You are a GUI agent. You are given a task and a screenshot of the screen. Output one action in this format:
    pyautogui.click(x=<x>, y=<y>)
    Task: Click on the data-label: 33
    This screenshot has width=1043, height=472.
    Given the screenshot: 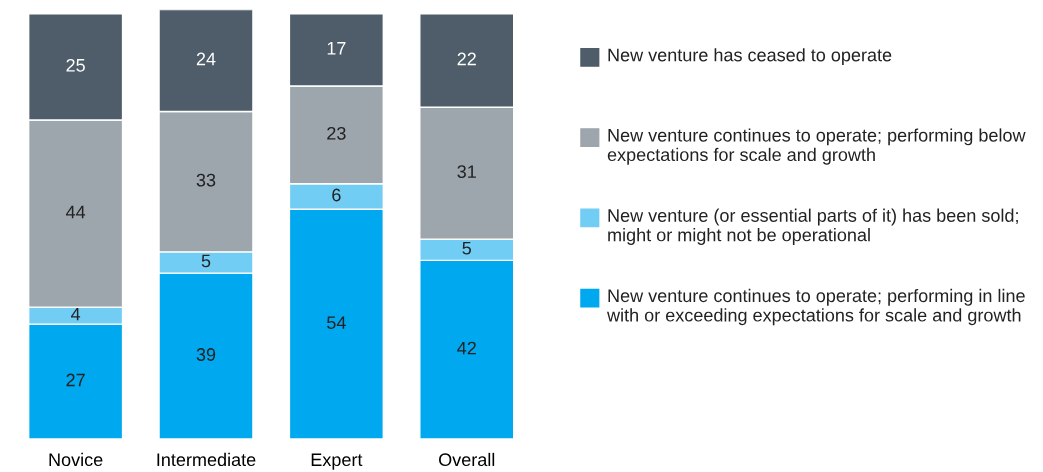 What is the action you would take?
    pyautogui.click(x=206, y=180)
    